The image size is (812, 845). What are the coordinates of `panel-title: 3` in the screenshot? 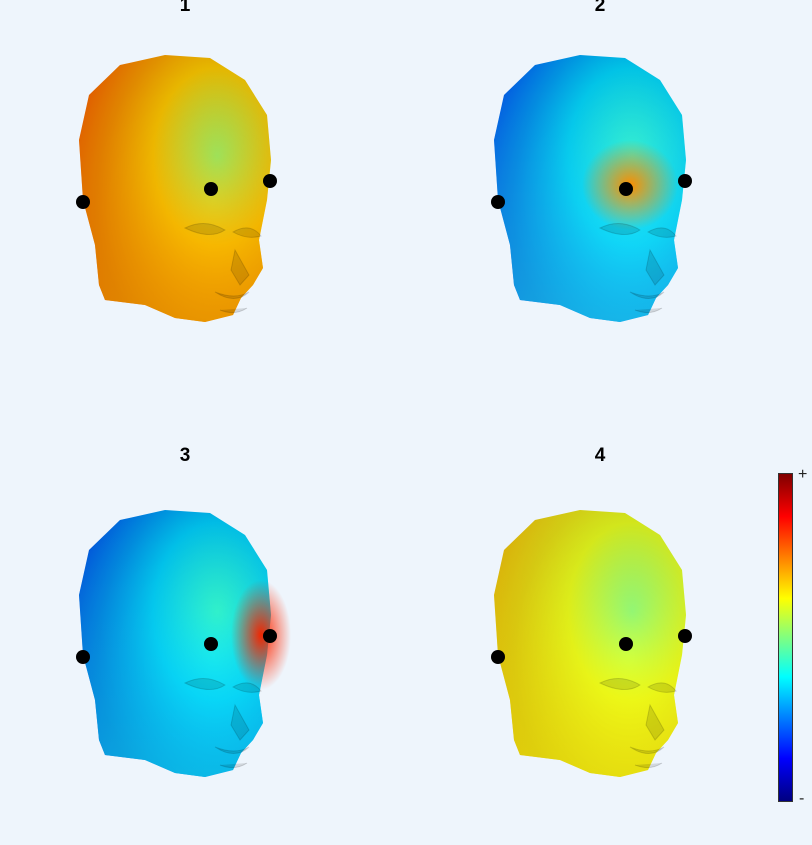 It's located at (185, 455).